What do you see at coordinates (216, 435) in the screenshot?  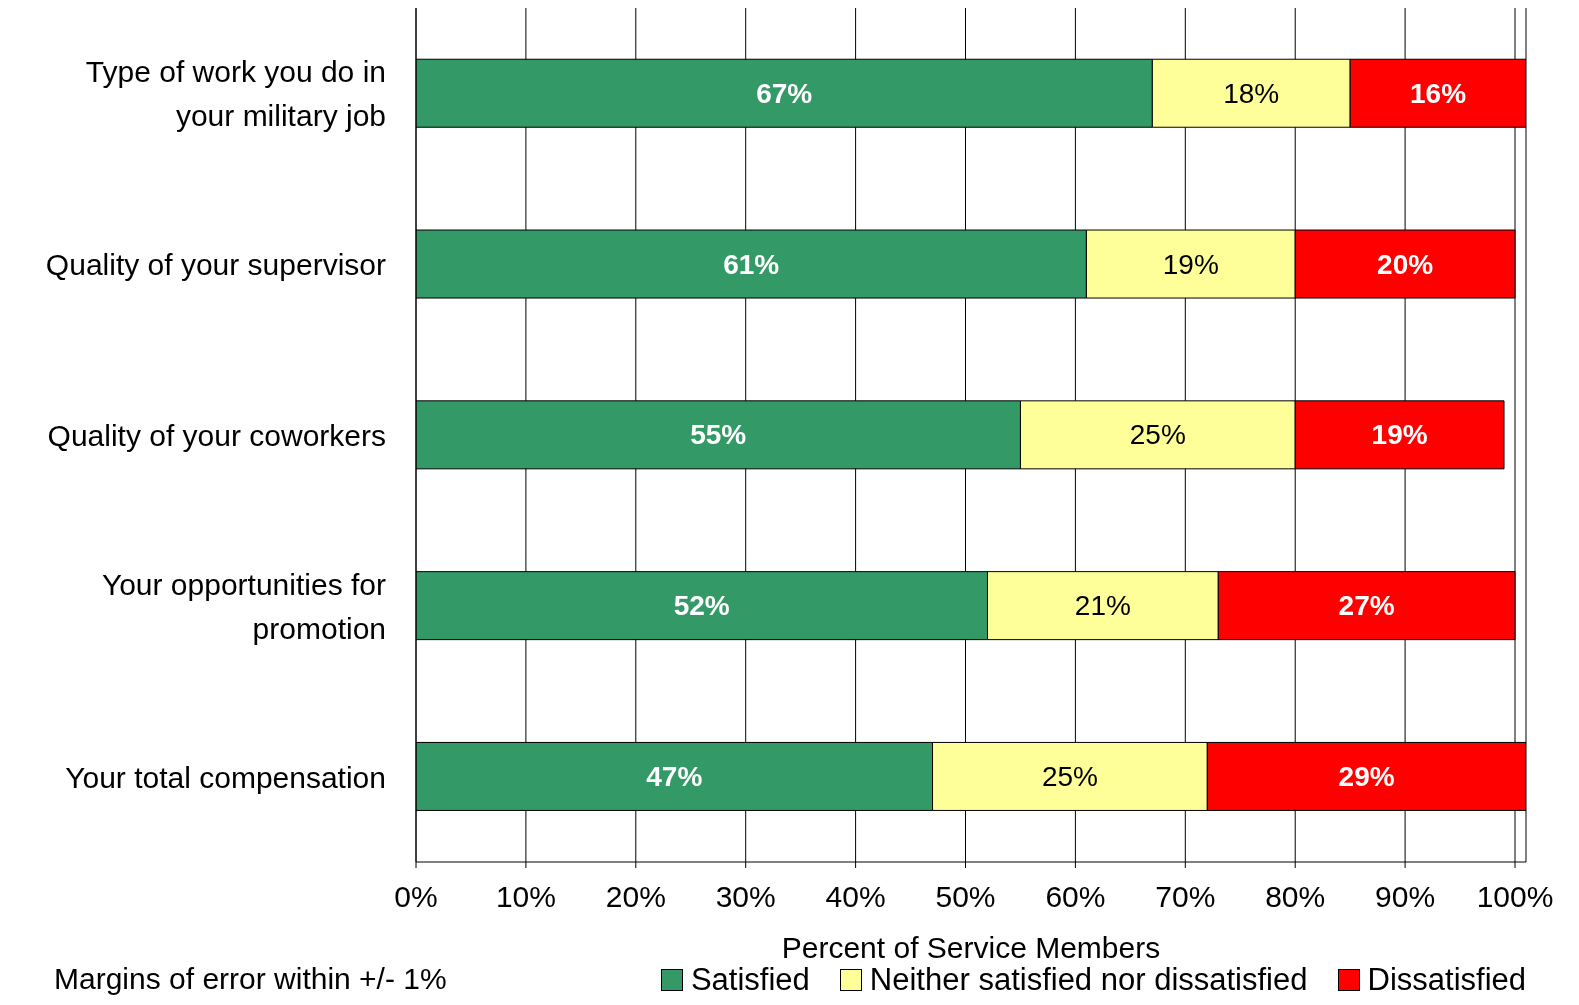 I see `y-tick-label: Quality of your coworkers` at bounding box center [216, 435].